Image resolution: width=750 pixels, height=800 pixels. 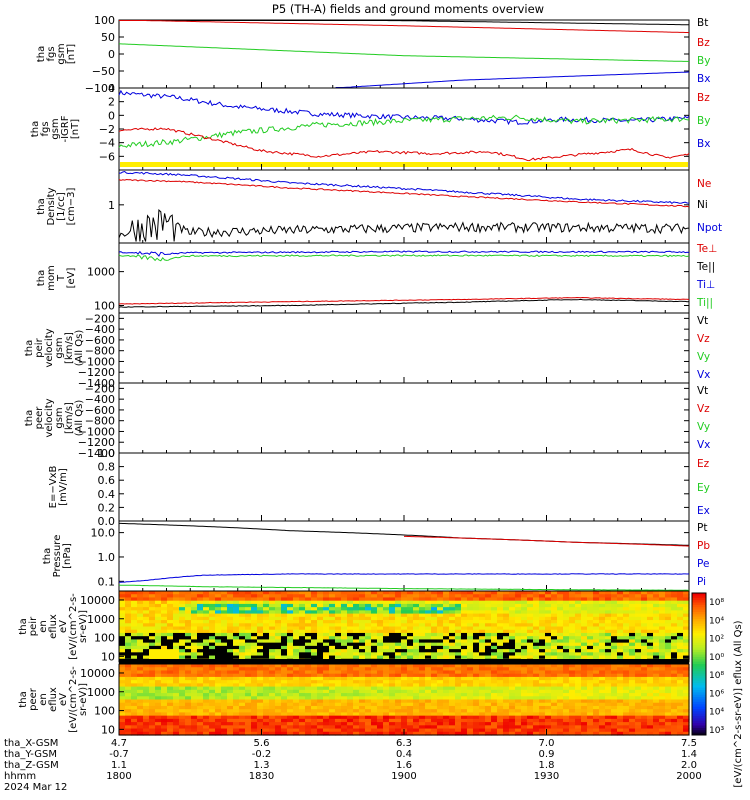 I want to click on y-axis-label-line: eflux, so click(x=53, y=699).